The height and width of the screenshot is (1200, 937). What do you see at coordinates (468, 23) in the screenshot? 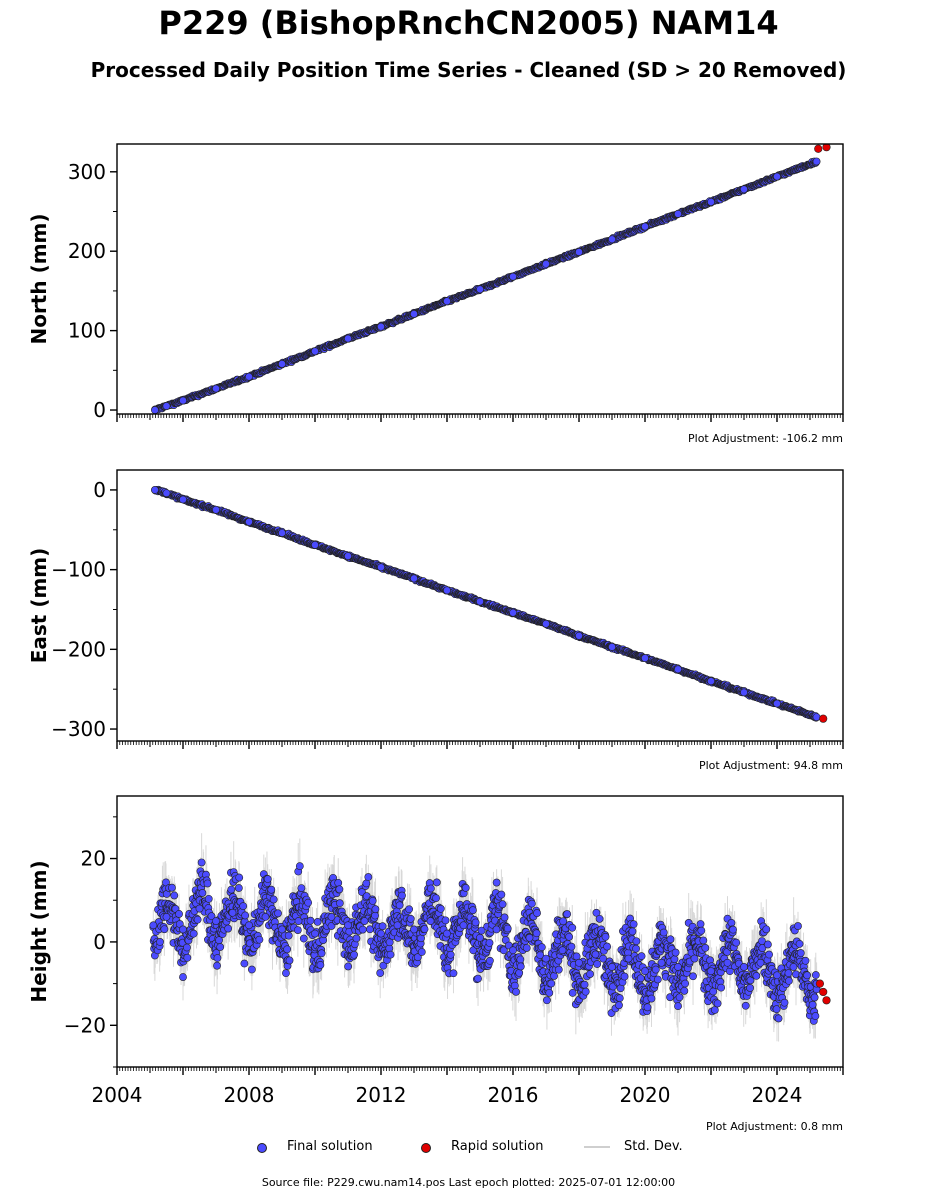
I see `chart-title: P229 (BishopRnchCN2005) NAM14` at bounding box center [468, 23].